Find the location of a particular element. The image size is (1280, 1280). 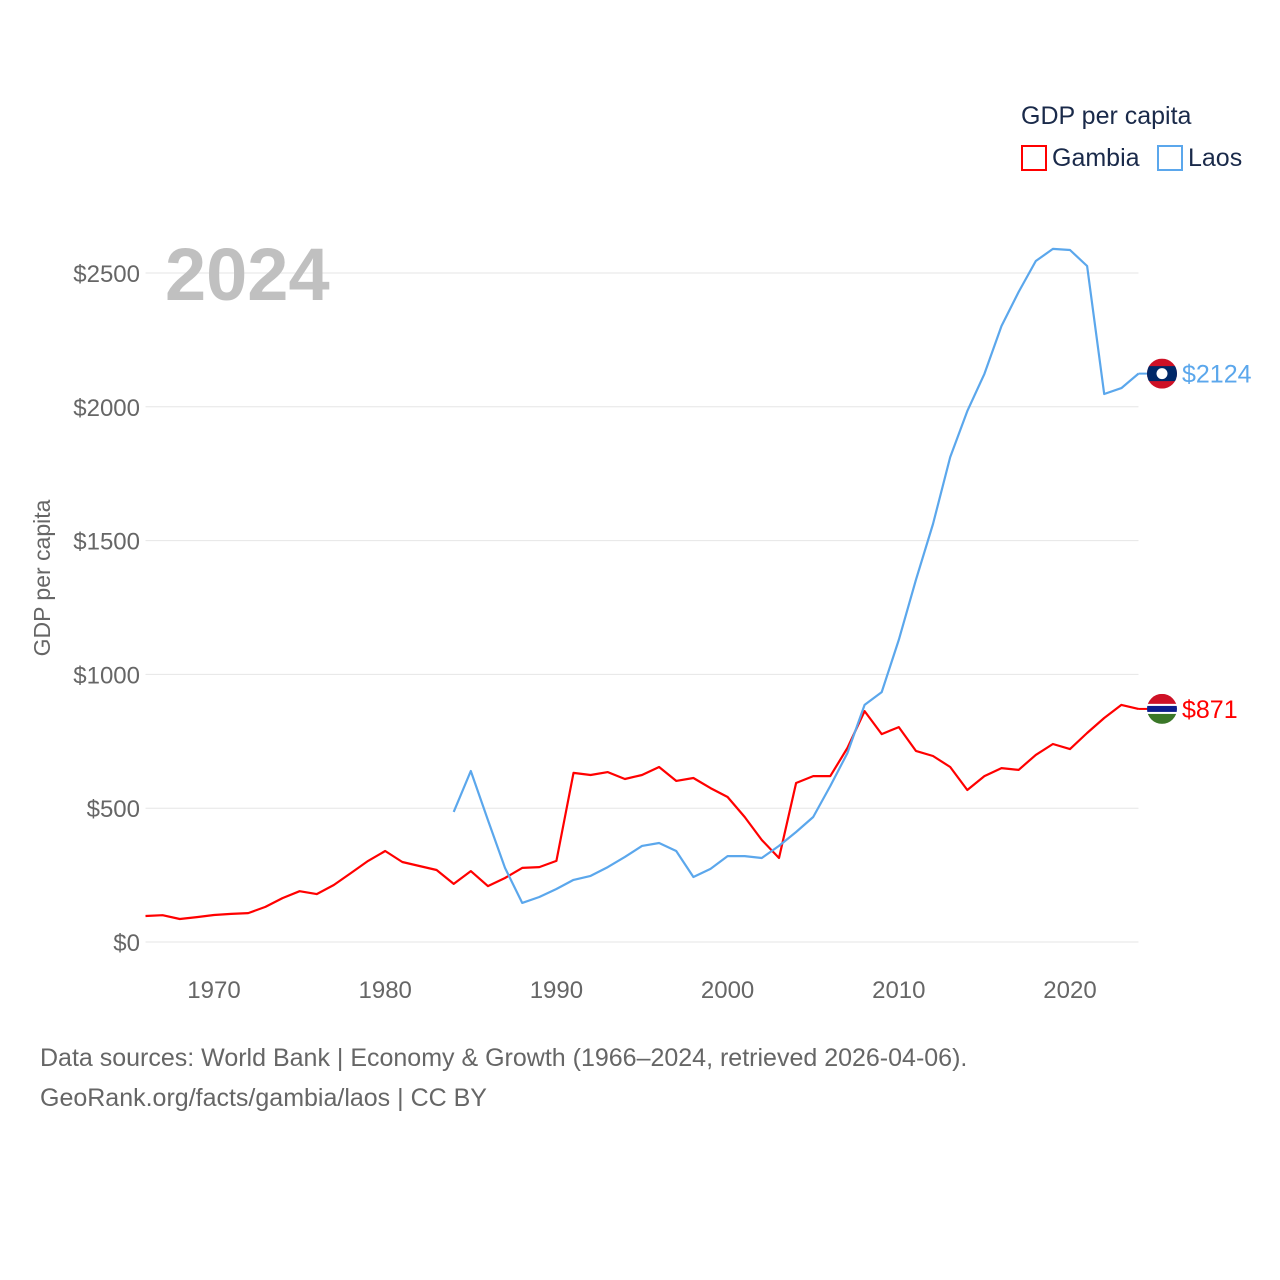

x-tick-label: 1980 is located at coordinates (385, 990).